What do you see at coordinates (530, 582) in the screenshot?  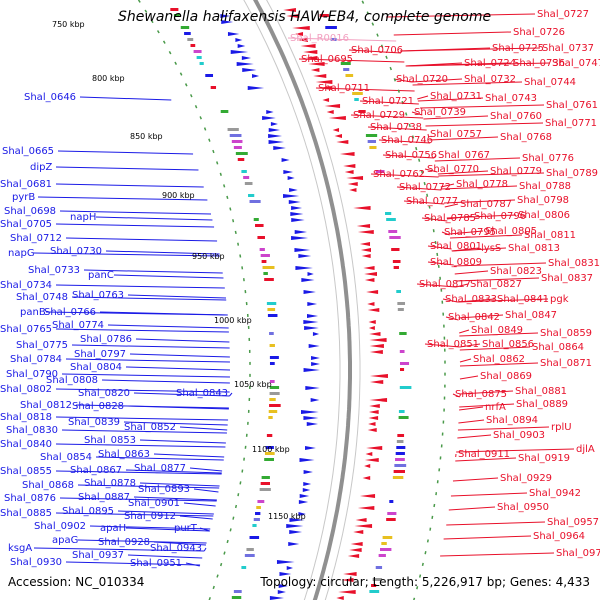 I see `genes-label: Genes:` at bounding box center [530, 582].